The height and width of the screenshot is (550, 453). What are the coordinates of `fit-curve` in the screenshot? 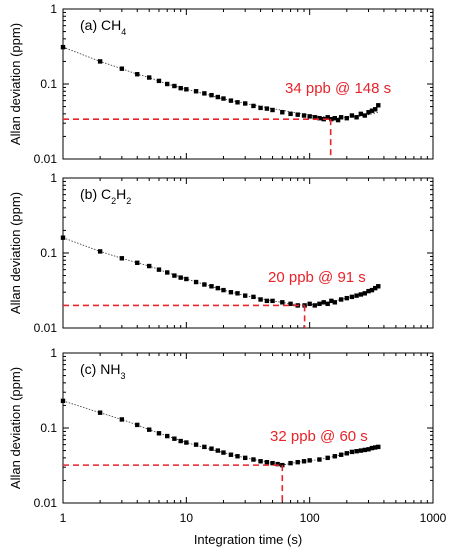 It's located at (220, 82).